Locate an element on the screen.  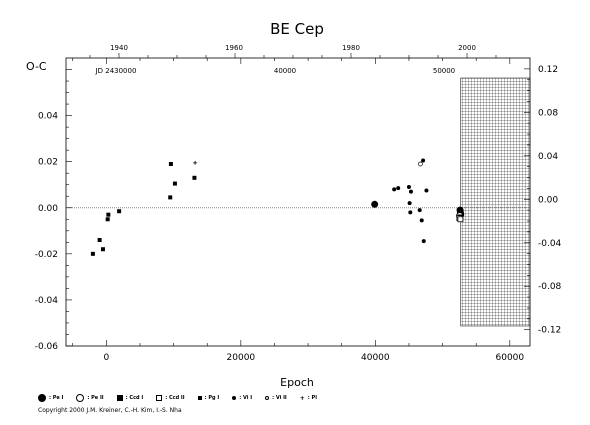
legend-label: : Ccd I is located at coordinates (134, 398).